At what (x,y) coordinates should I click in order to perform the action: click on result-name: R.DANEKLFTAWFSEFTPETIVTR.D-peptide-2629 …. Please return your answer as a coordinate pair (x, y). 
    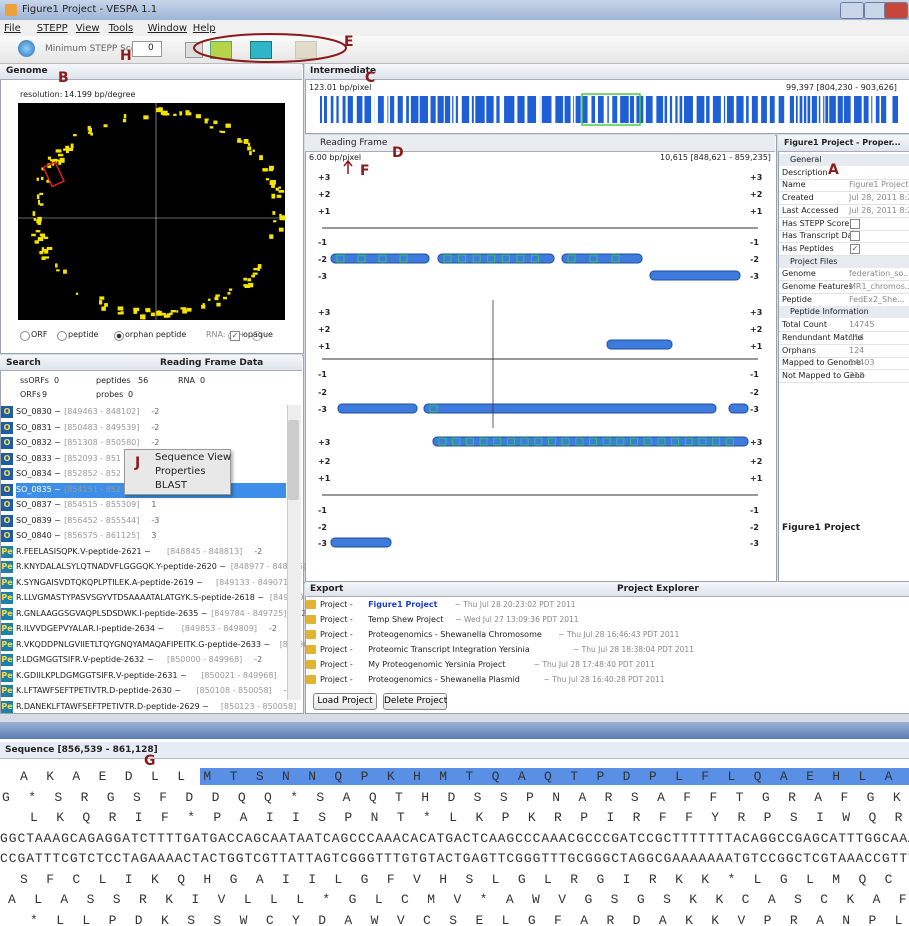
    Looking at the image, I should click on (112, 706).